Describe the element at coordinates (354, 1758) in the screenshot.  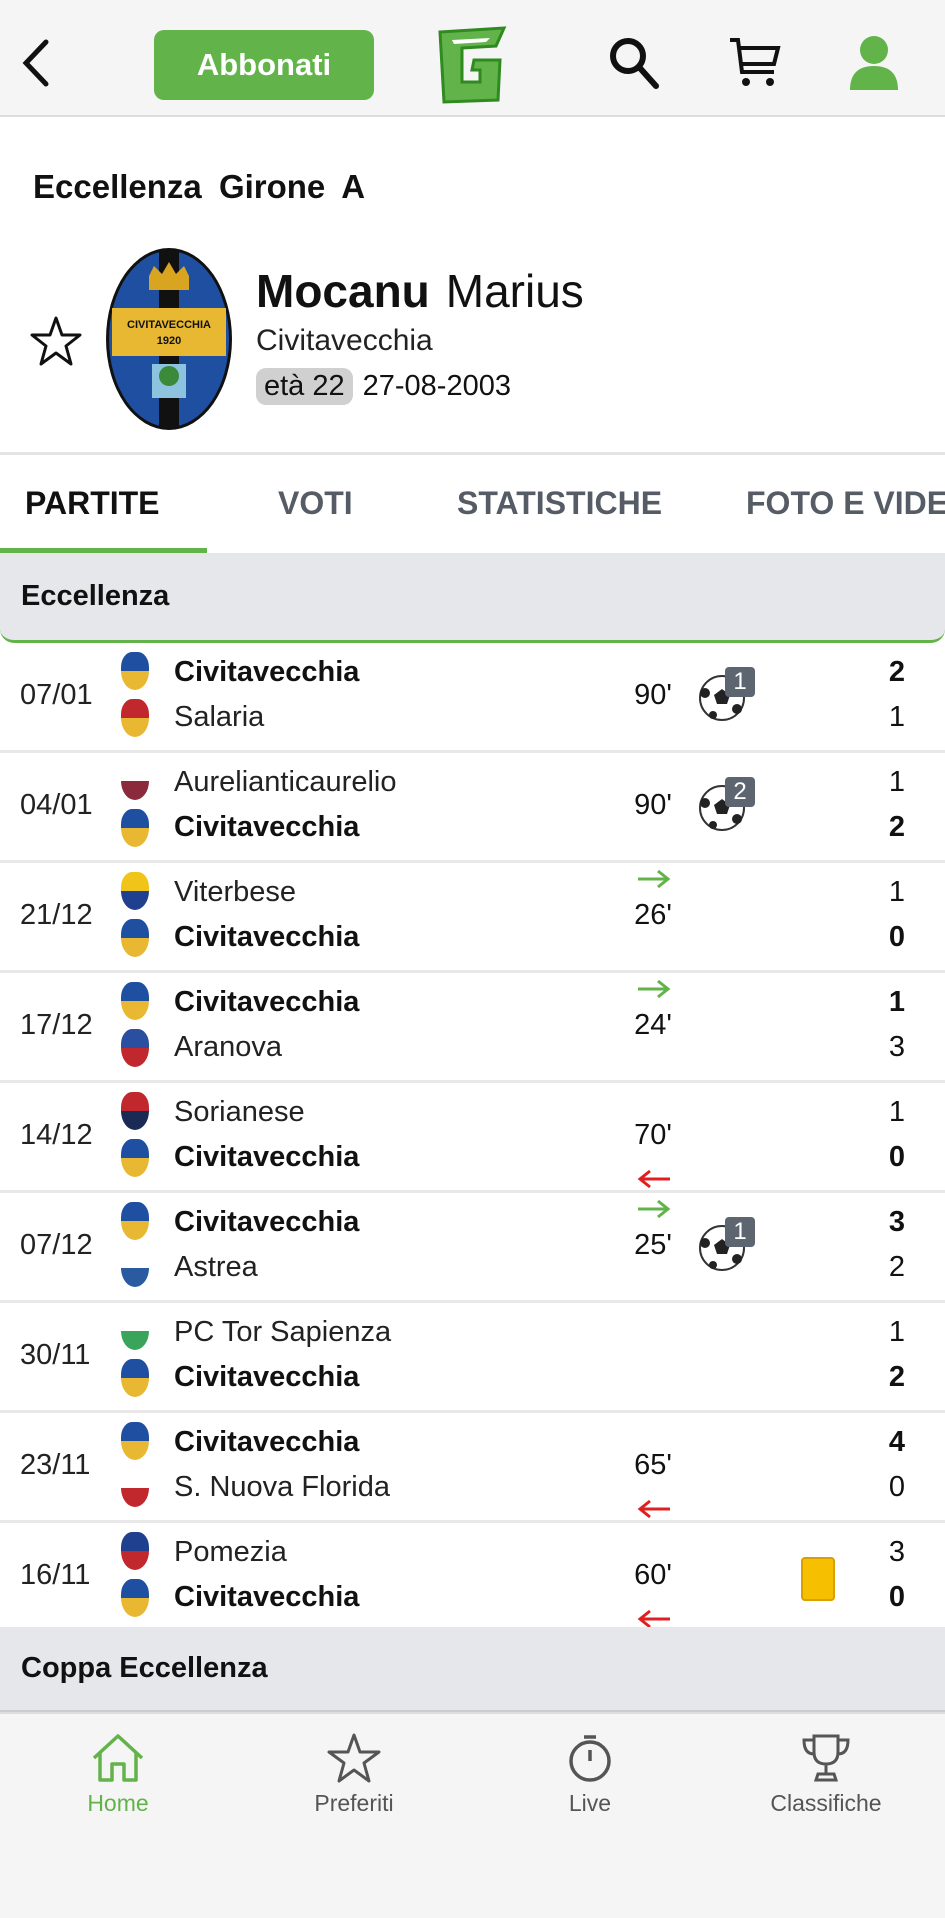
I see `star-icon` at that location.